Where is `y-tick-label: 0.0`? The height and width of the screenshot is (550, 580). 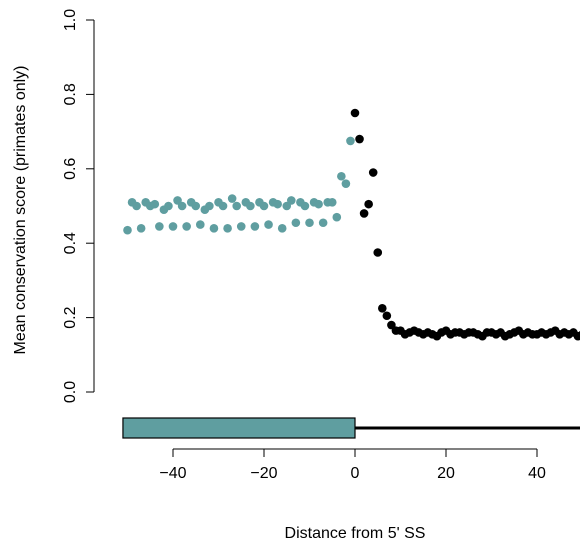 y-tick-label: 0.0 is located at coordinates (70, 392).